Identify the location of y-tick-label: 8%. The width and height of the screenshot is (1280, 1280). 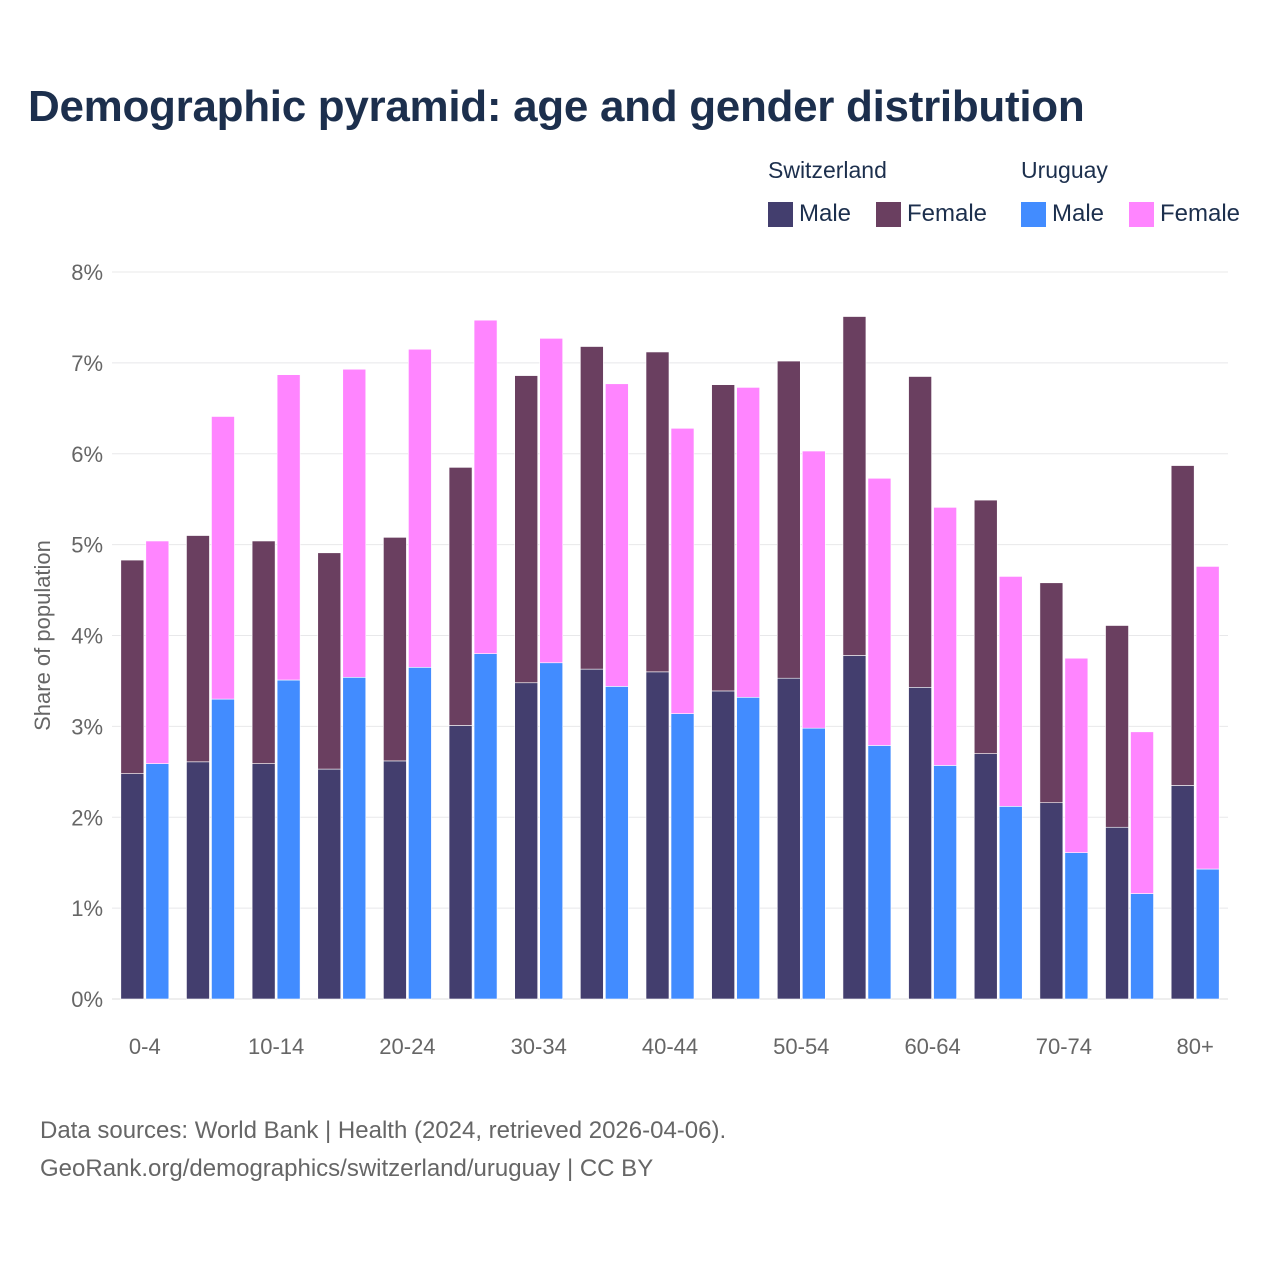
(87, 272).